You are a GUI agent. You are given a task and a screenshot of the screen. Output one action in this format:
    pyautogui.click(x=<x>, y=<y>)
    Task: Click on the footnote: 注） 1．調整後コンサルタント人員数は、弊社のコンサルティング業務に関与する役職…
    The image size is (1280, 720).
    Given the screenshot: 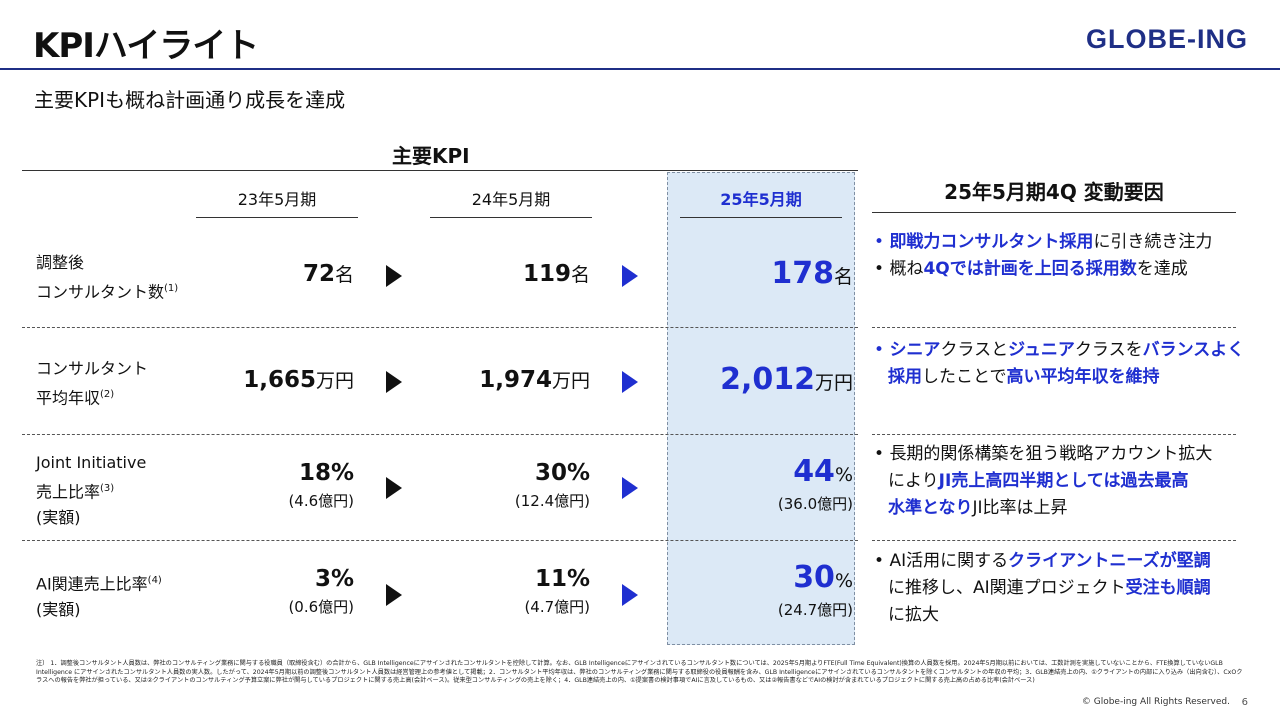 What is the action you would take?
    pyautogui.click(x=639, y=672)
    